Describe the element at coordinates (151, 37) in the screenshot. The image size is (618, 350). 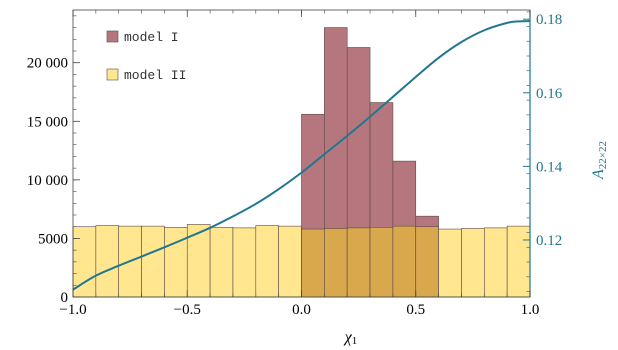
I see `legend-label: model I` at that location.